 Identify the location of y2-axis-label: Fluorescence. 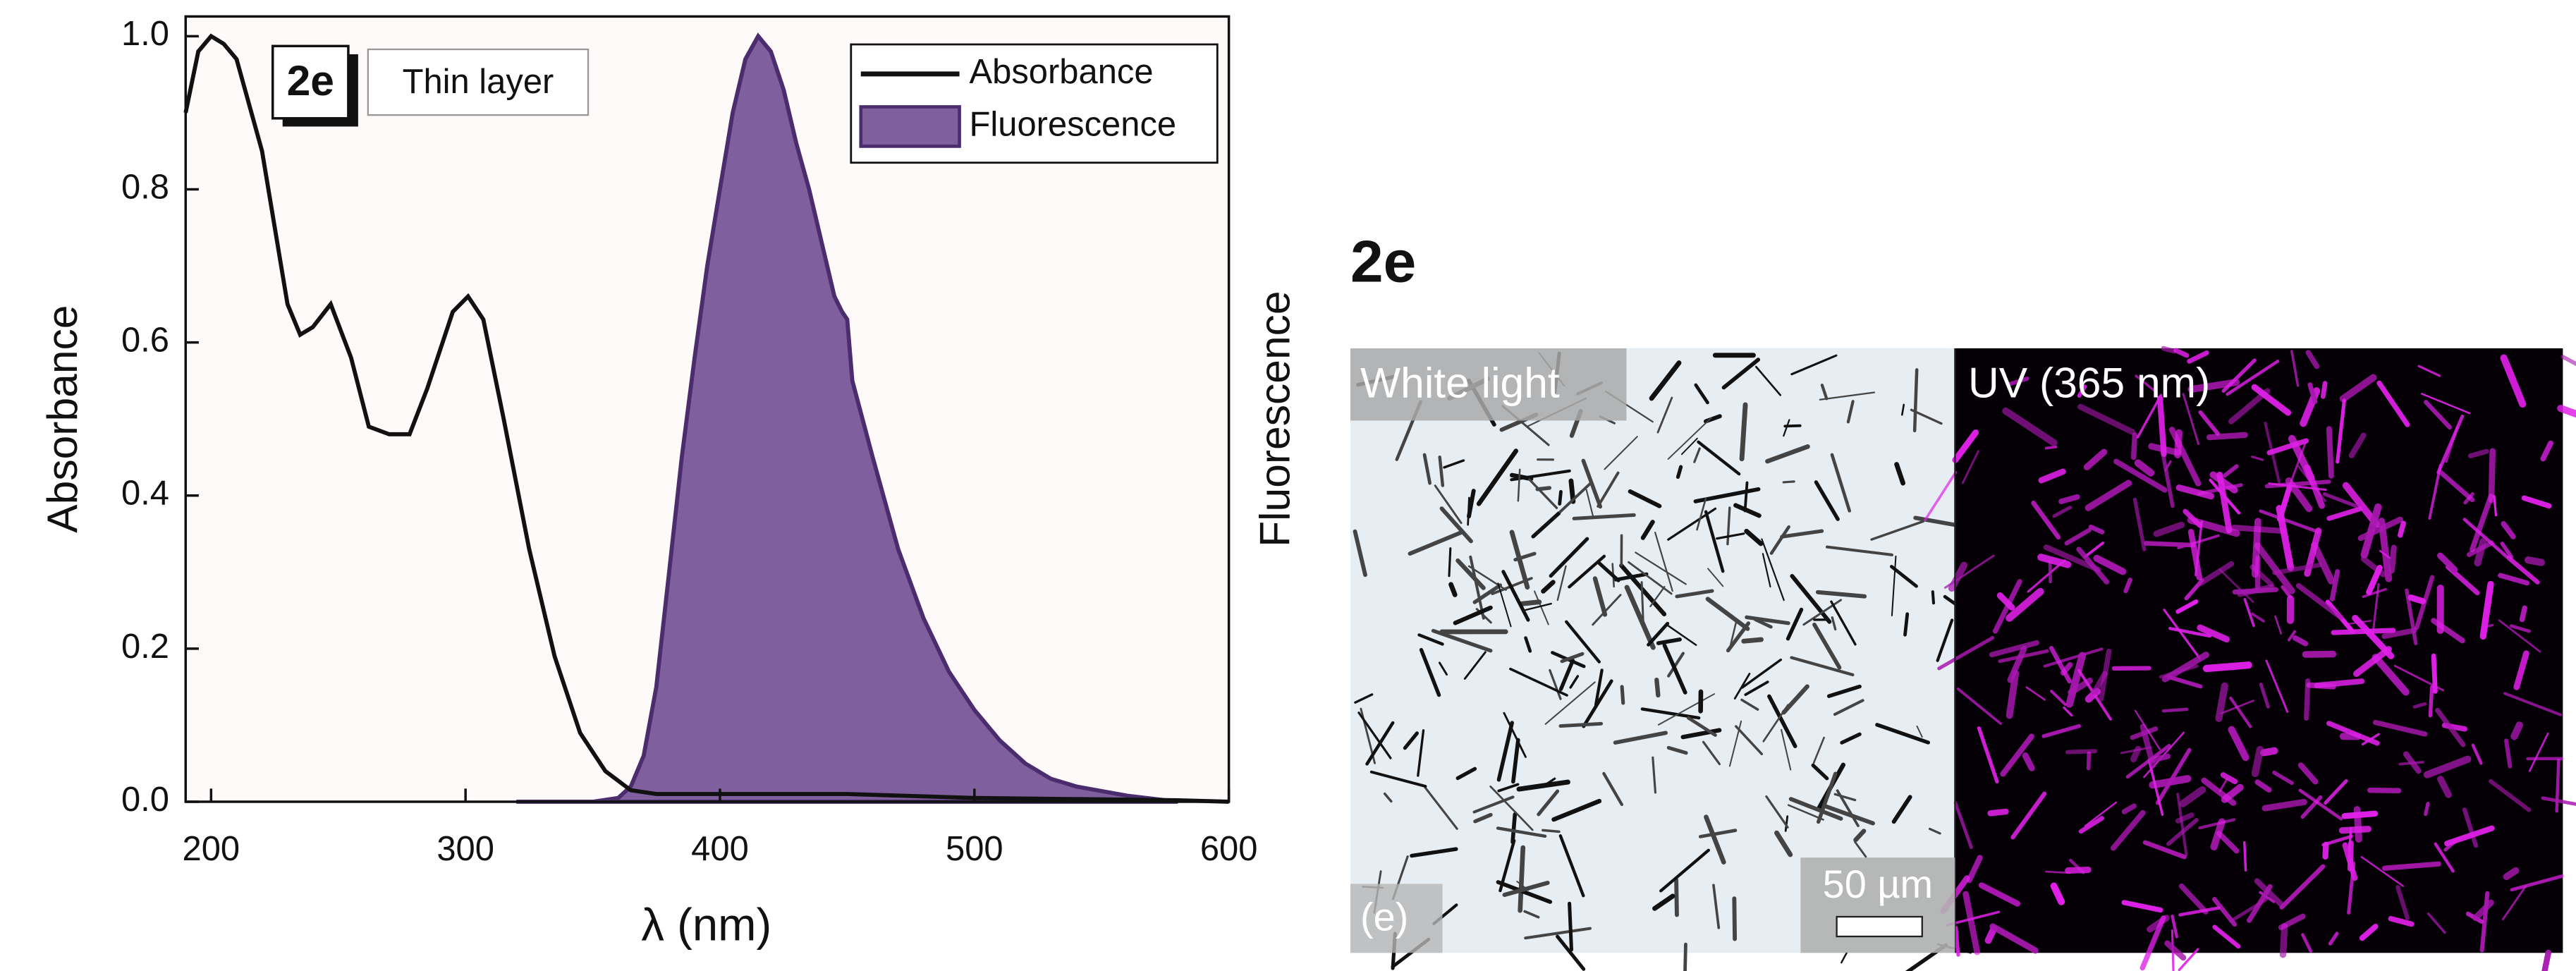
(1275, 419).